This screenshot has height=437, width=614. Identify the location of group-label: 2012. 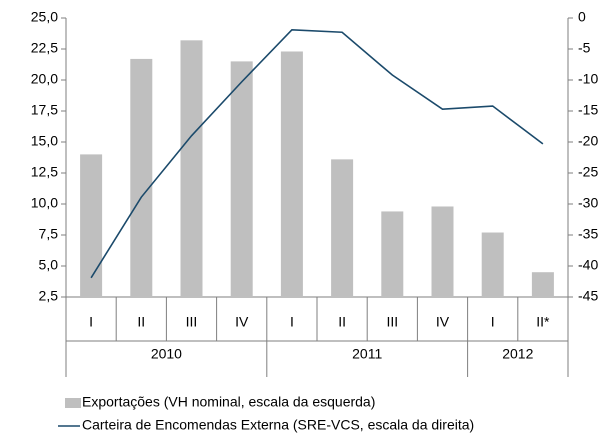
(517, 354).